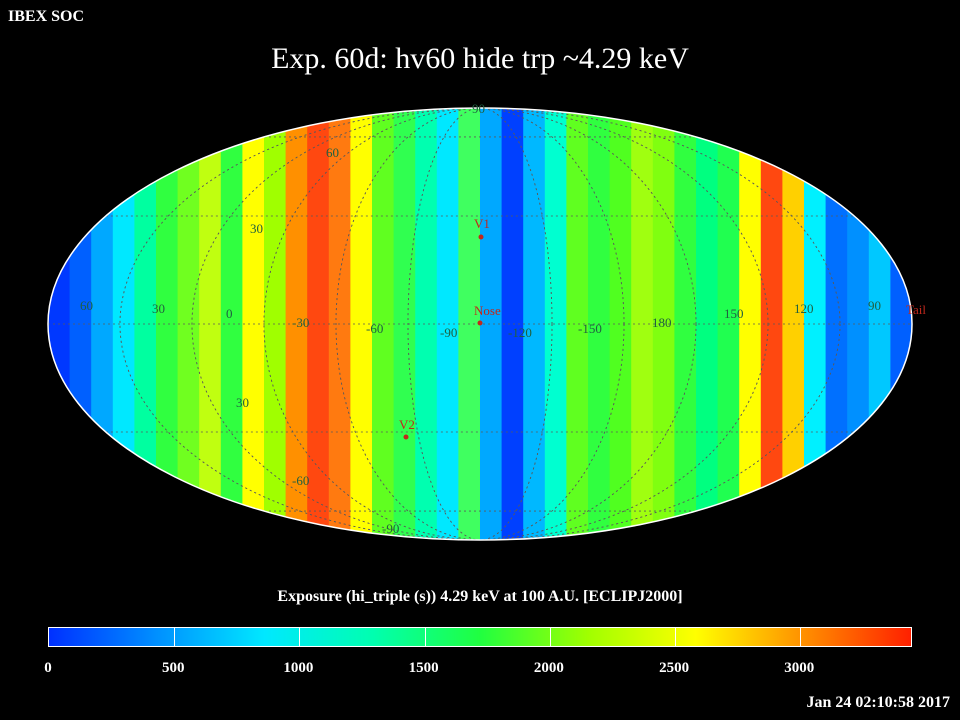  What do you see at coordinates (48, 668) in the screenshot?
I see `colorbar-tick-label: 0` at bounding box center [48, 668].